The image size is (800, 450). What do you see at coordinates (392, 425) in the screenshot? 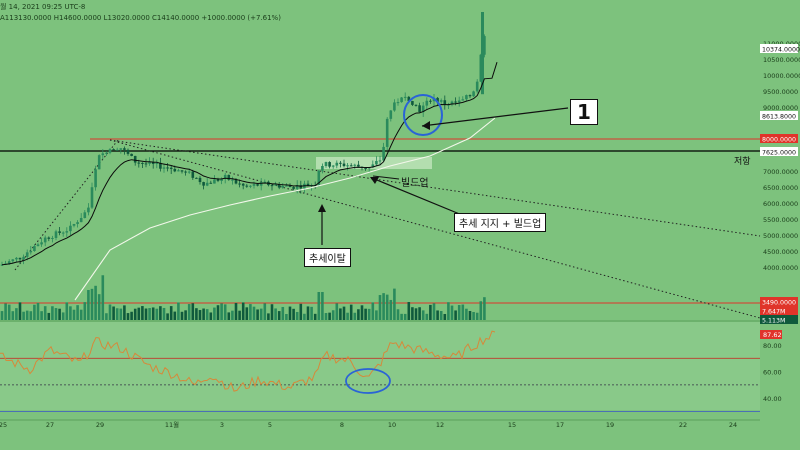
I see `time-tick-label: 10` at bounding box center [392, 425].